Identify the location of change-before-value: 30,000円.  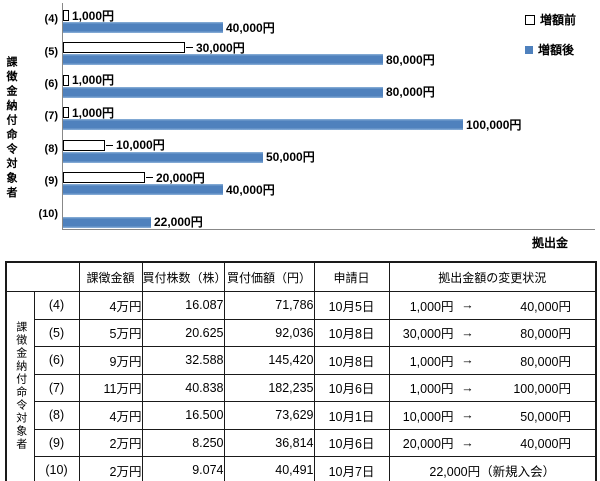
(428, 334).